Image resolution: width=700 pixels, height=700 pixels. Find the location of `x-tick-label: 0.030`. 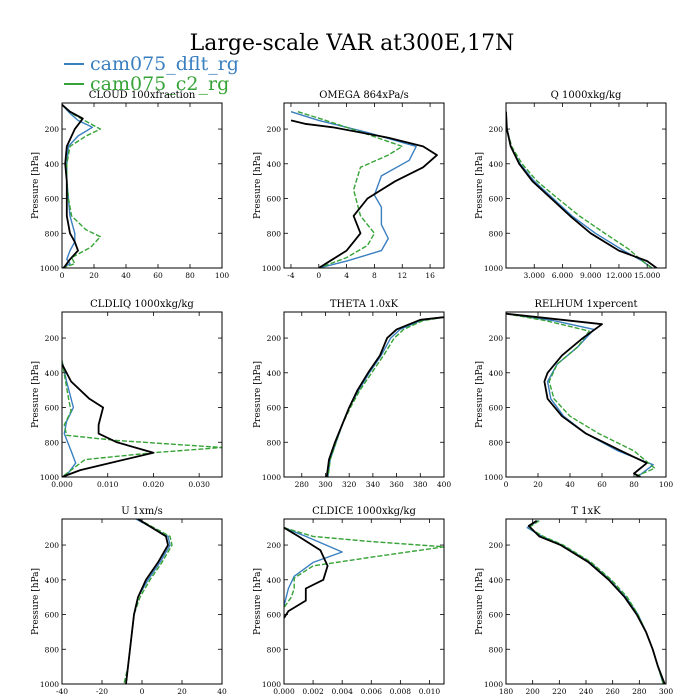

x-tick-label: 0.030 is located at coordinates (199, 484).